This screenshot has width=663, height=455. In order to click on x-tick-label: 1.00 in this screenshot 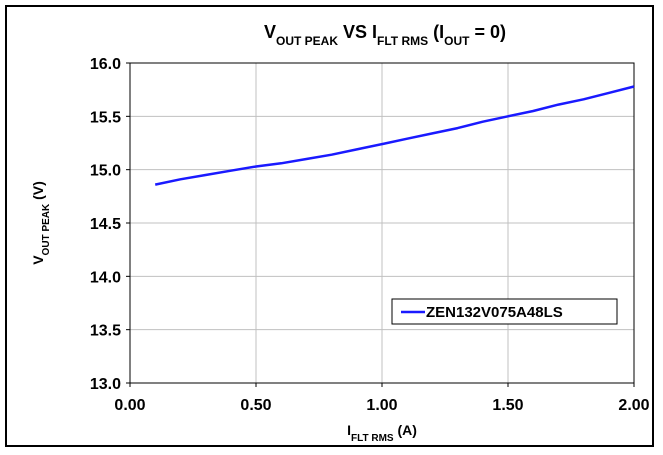, I will do `click(381, 405)`.